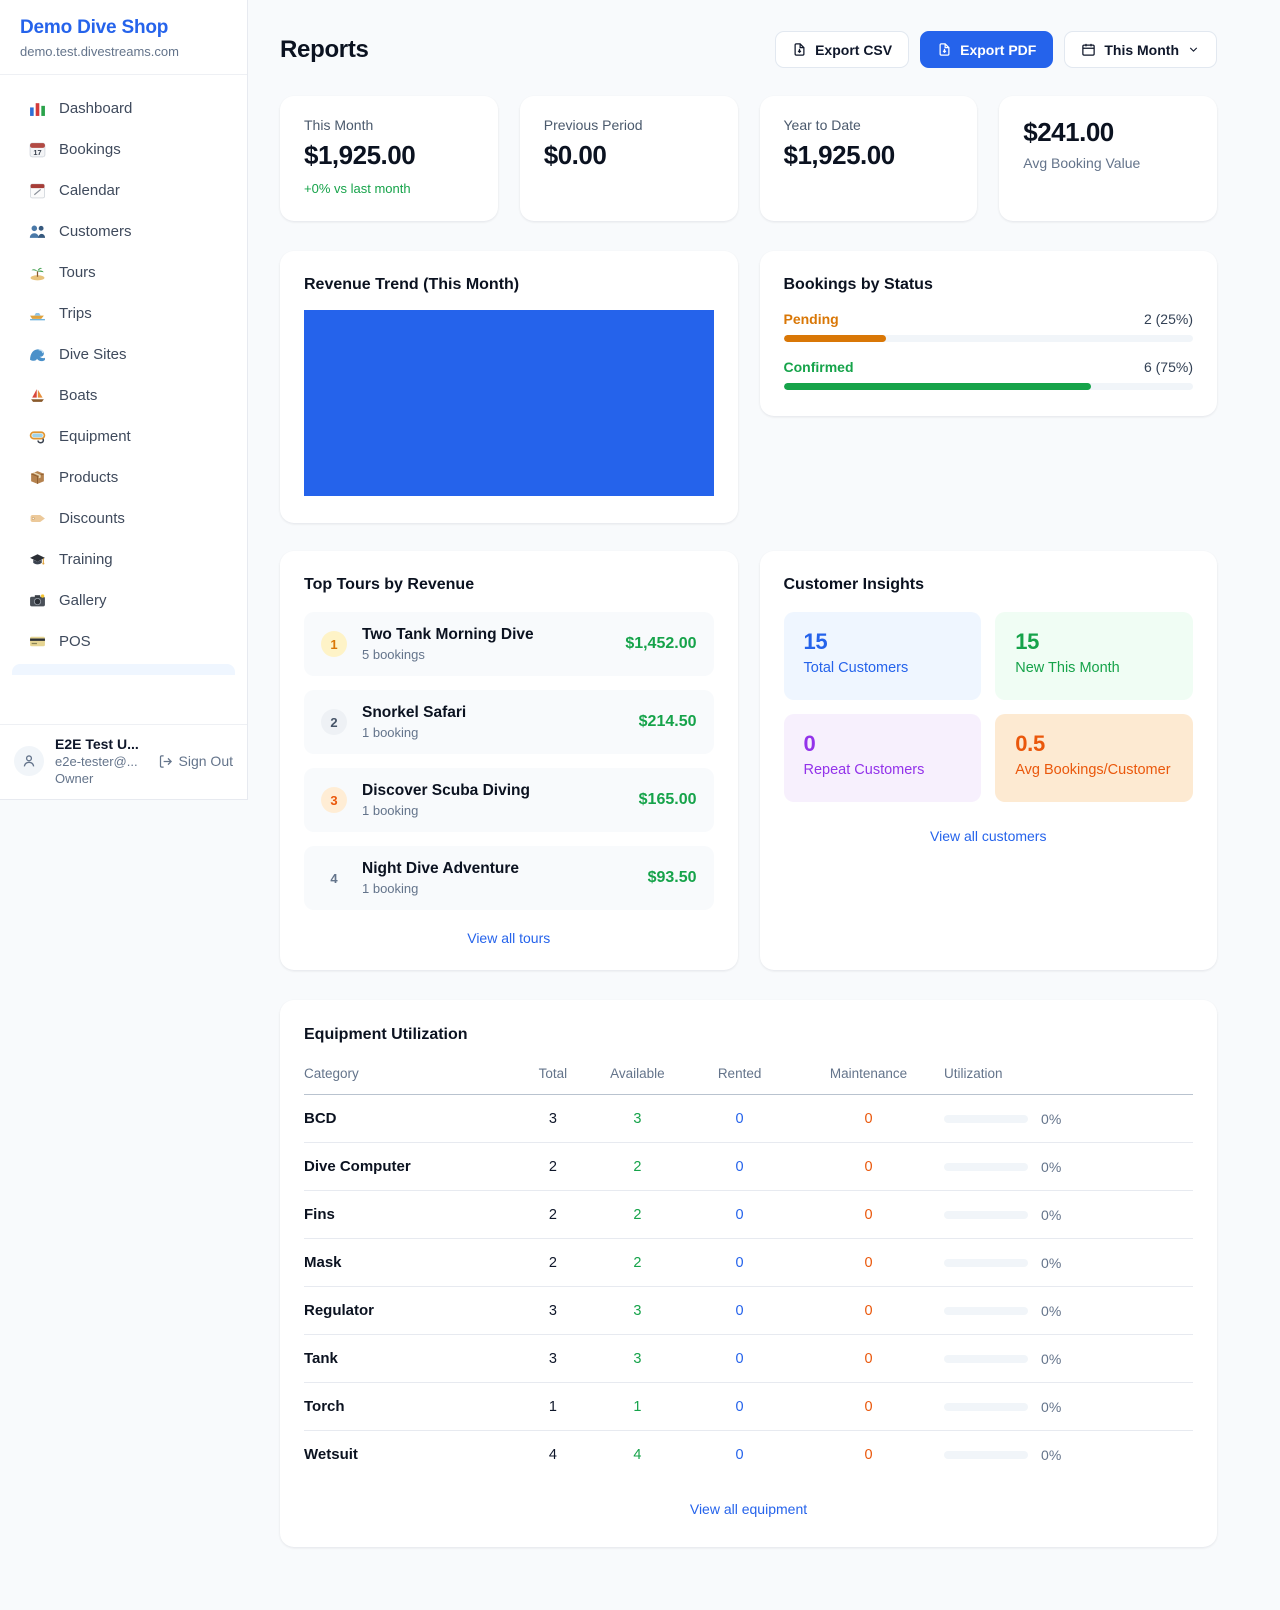 This screenshot has width=1280, height=1610. I want to click on col-available: Available, so click(637, 1075).